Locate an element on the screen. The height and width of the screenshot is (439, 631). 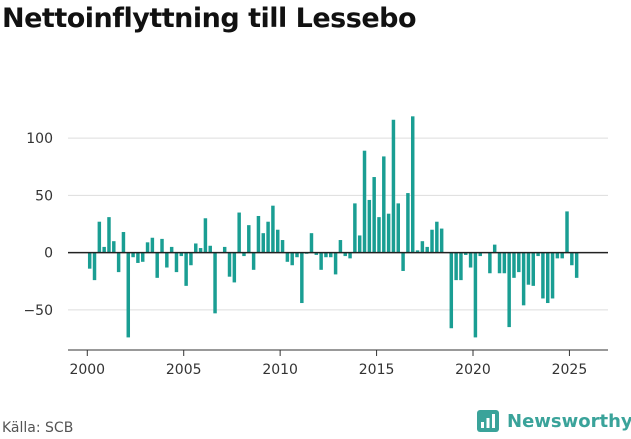
x-tick-label: 2010 is located at coordinates (280, 370).